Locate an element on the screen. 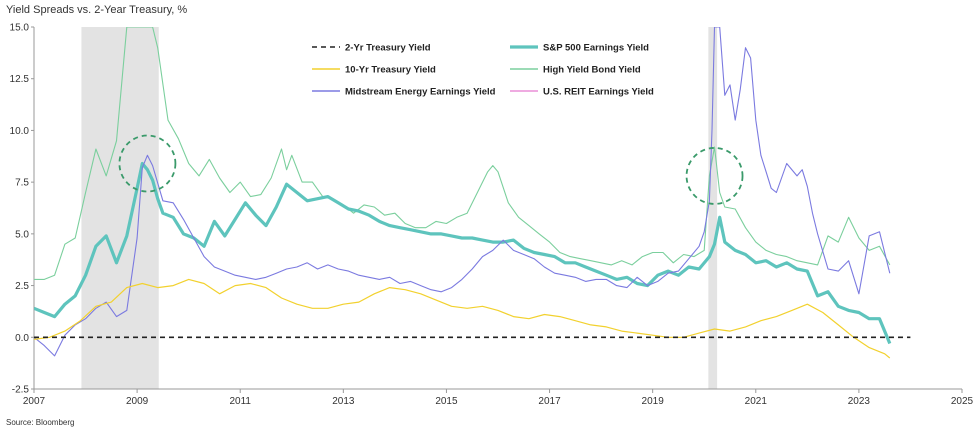  x-tick-label: 2007 is located at coordinates (34, 401).